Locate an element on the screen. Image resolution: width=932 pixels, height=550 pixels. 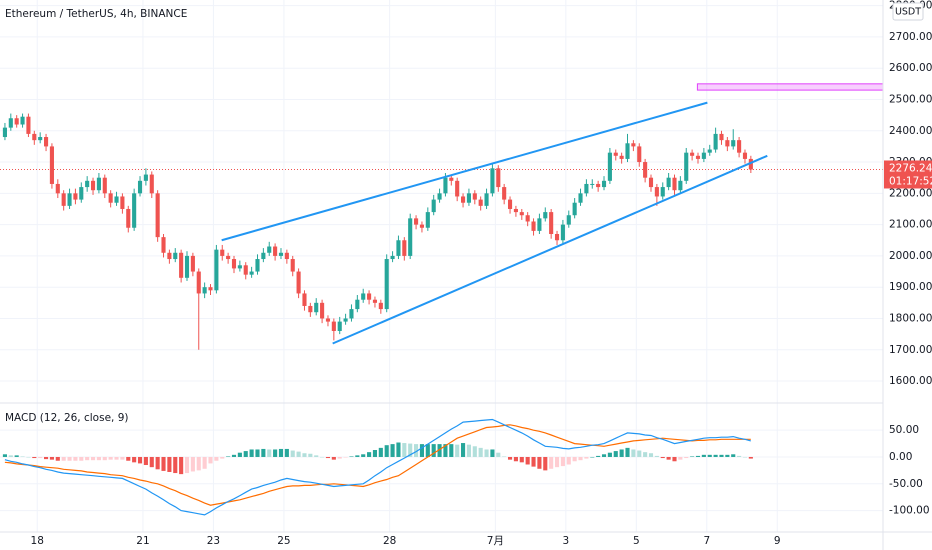
y-tick-label: 1600.00 is located at coordinates (910, 381).